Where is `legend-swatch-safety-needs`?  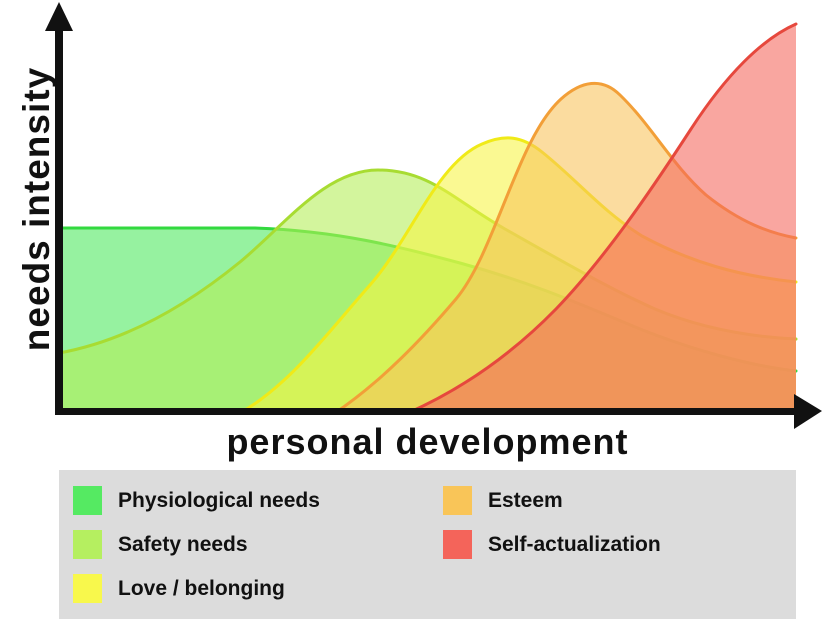
legend-swatch-safety-needs is located at coordinates (87, 544).